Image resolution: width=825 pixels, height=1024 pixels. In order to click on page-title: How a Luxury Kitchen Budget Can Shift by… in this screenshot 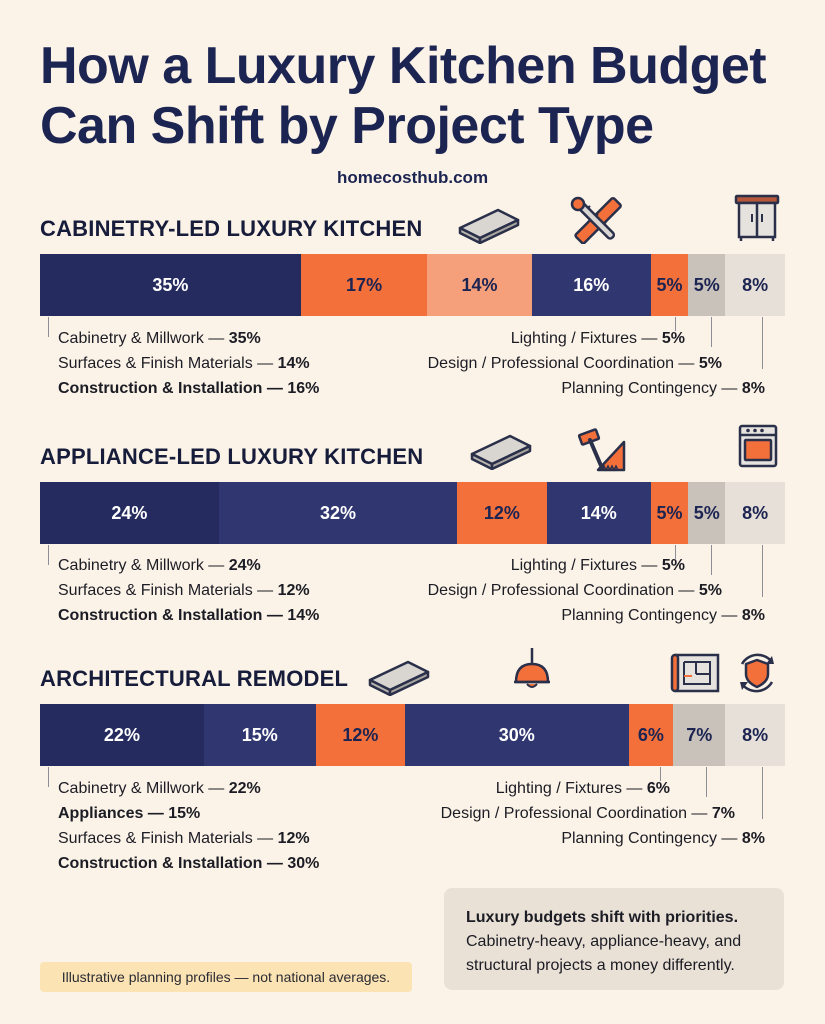, I will do `click(420, 96)`.